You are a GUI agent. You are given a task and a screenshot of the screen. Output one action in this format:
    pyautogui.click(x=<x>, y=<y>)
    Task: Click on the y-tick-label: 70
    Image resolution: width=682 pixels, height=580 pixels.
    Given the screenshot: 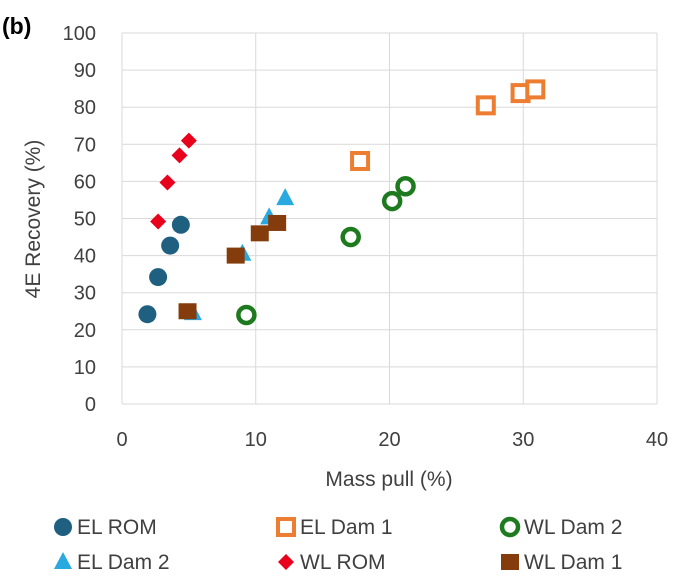 What is the action you would take?
    pyautogui.click(x=85, y=145)
    